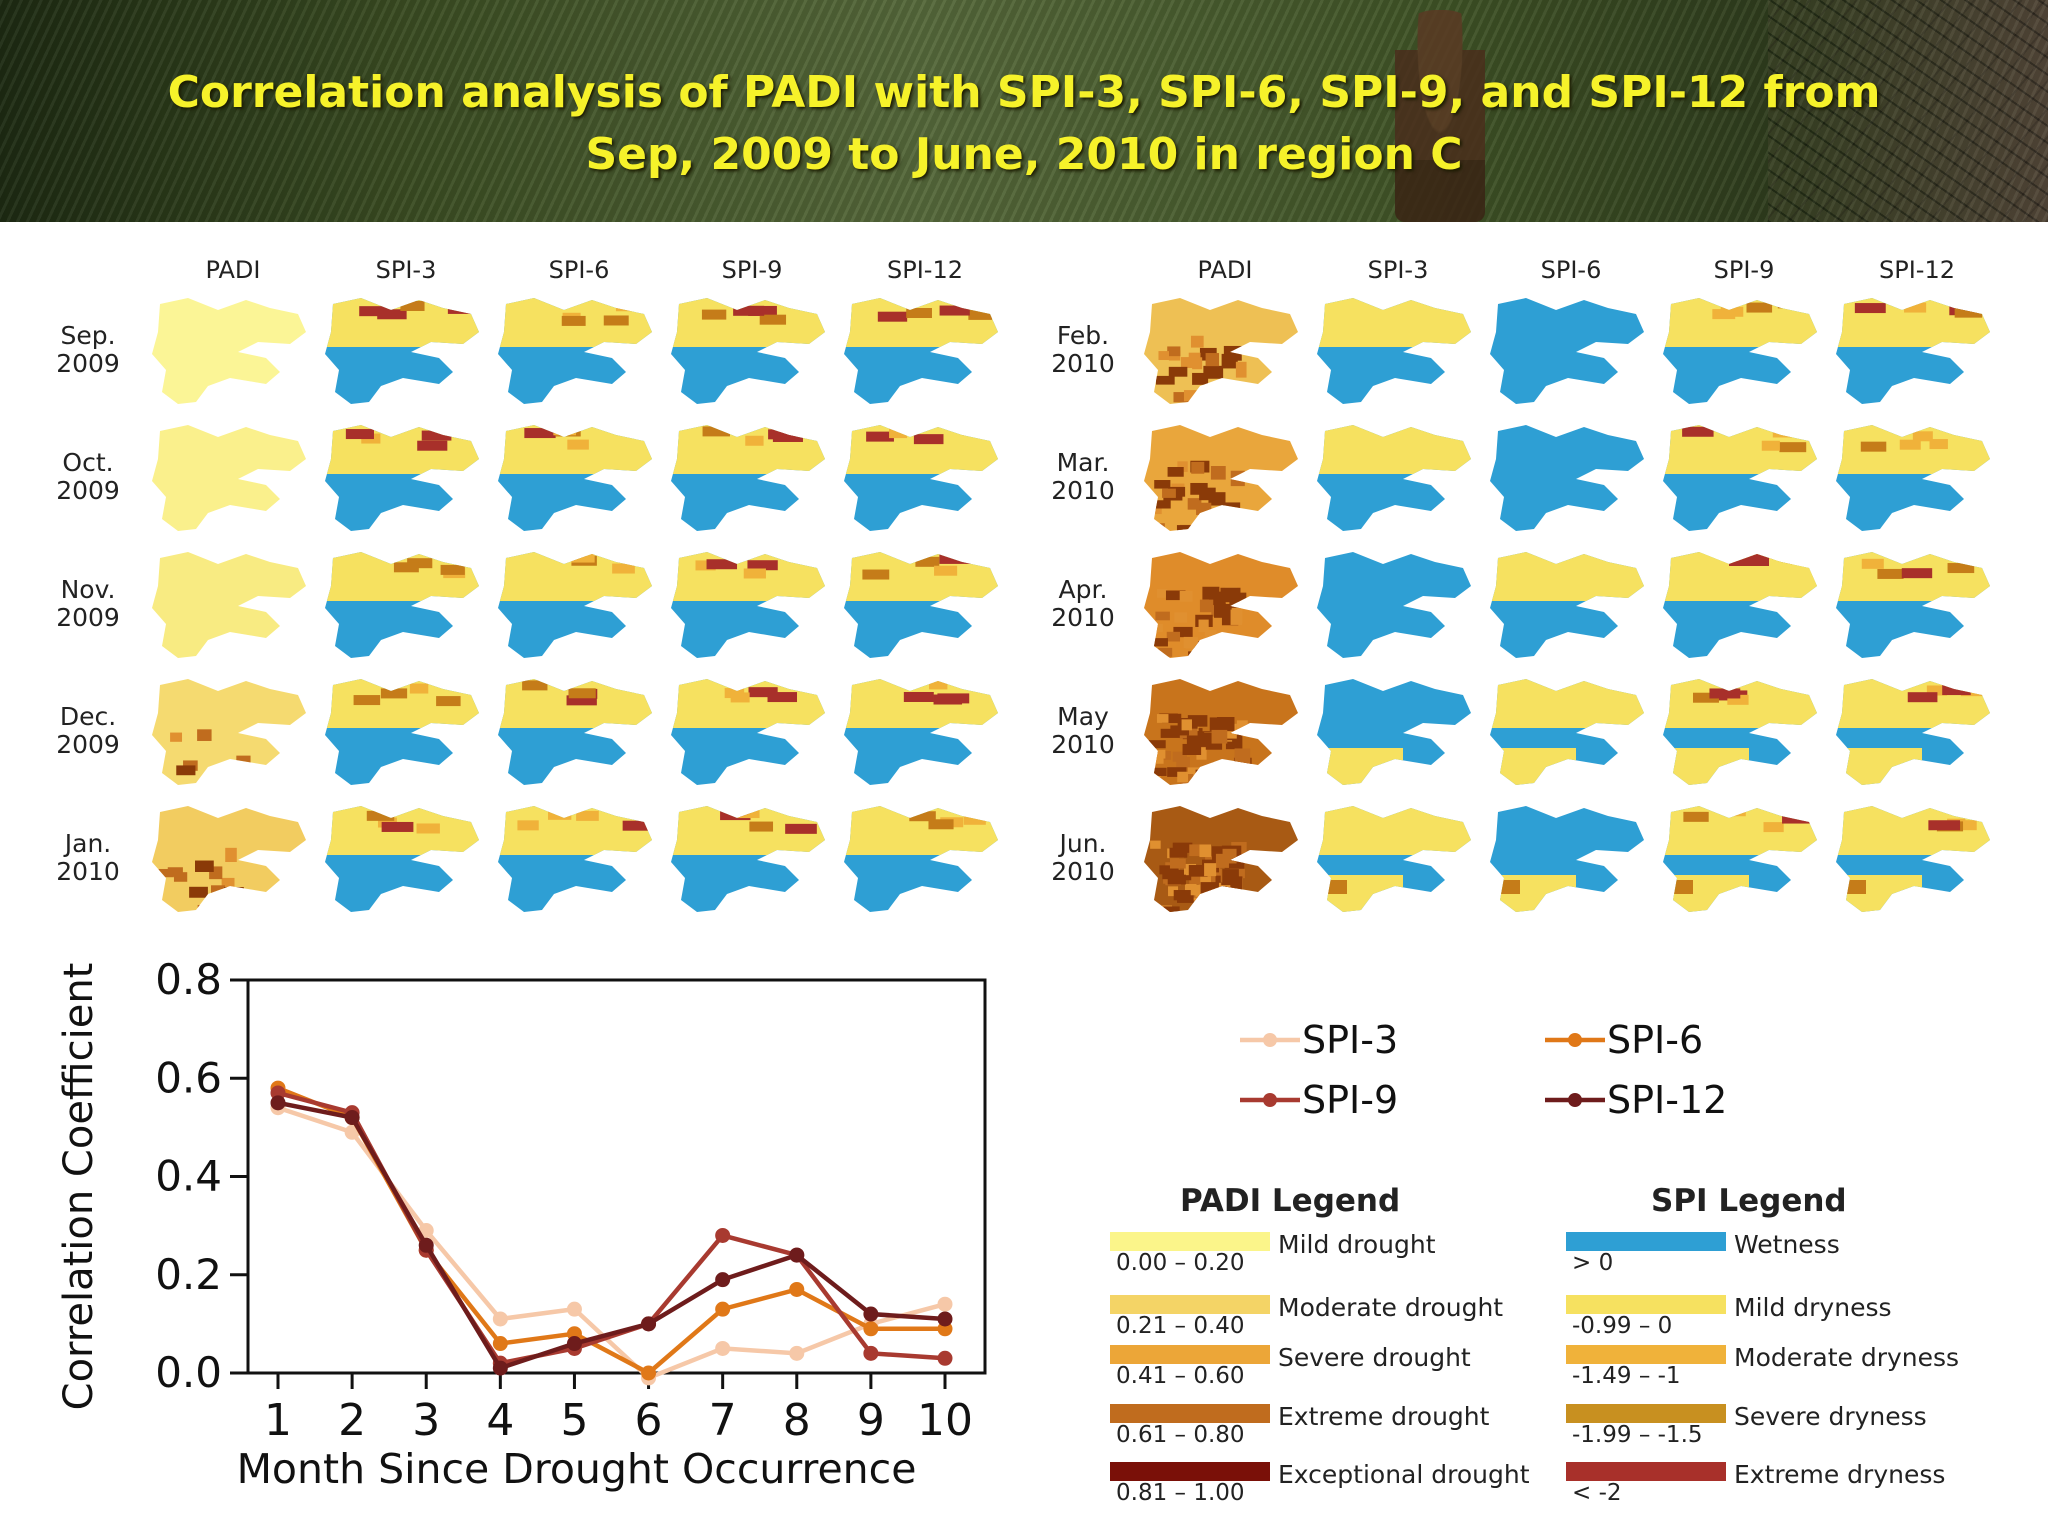 This screenshot has height=1536, width=2048. Describe the element at coordinates (1180, 1326) in the screenshot. I see `padi-legend-range: 0.21 – 0.40` at that location.